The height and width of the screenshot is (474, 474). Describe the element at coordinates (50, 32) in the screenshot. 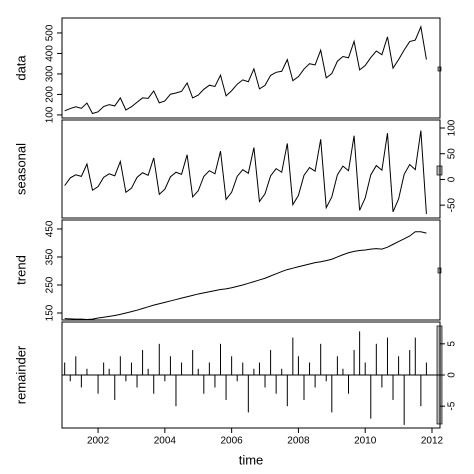

I see `y-tick-label: 500` at that location.